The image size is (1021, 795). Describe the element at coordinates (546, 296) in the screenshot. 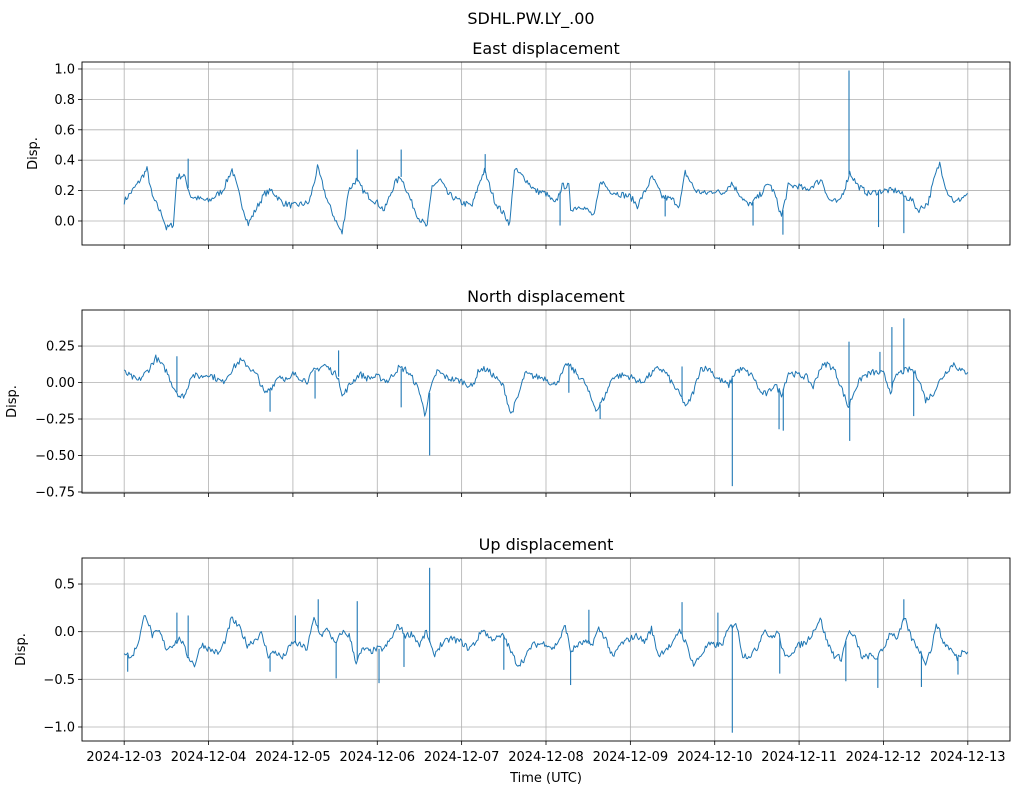

I see `panel-title: North displacement` at that location.